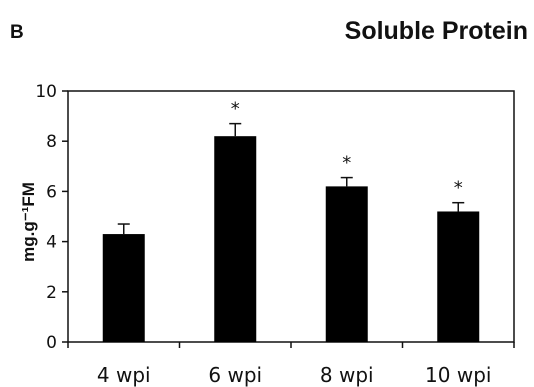 Image resolution: width=534 pixels, height=387 pixels. I want to click on y-tick-label: 10, so click(46, 92).